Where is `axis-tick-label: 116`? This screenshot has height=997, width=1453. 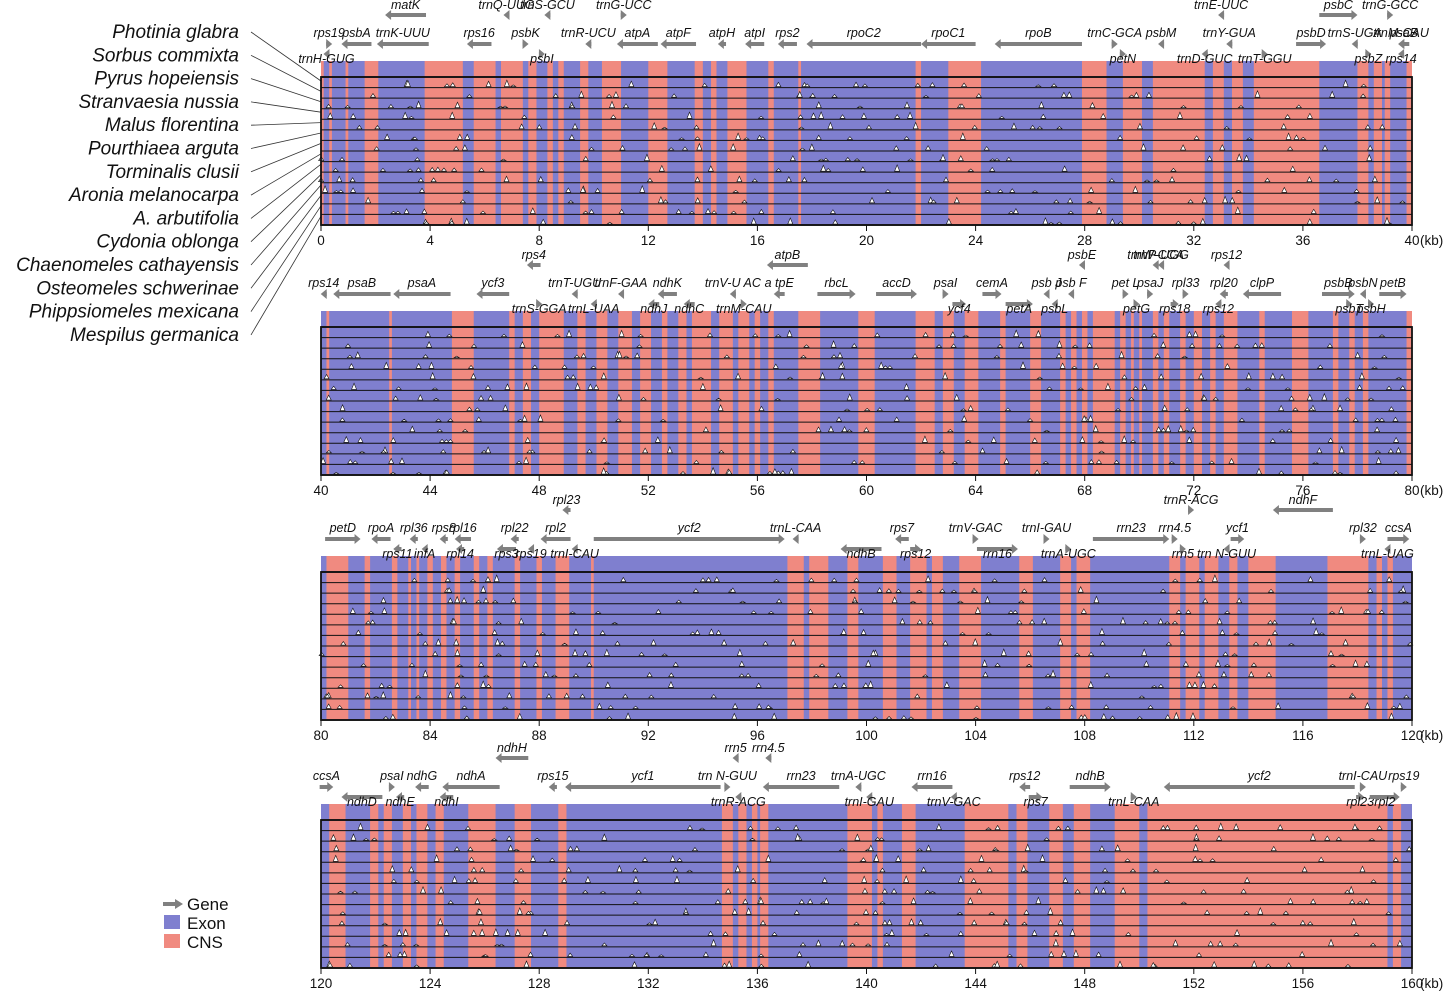 axis-tick-label: 116 is located at coordinates (1303, 735).